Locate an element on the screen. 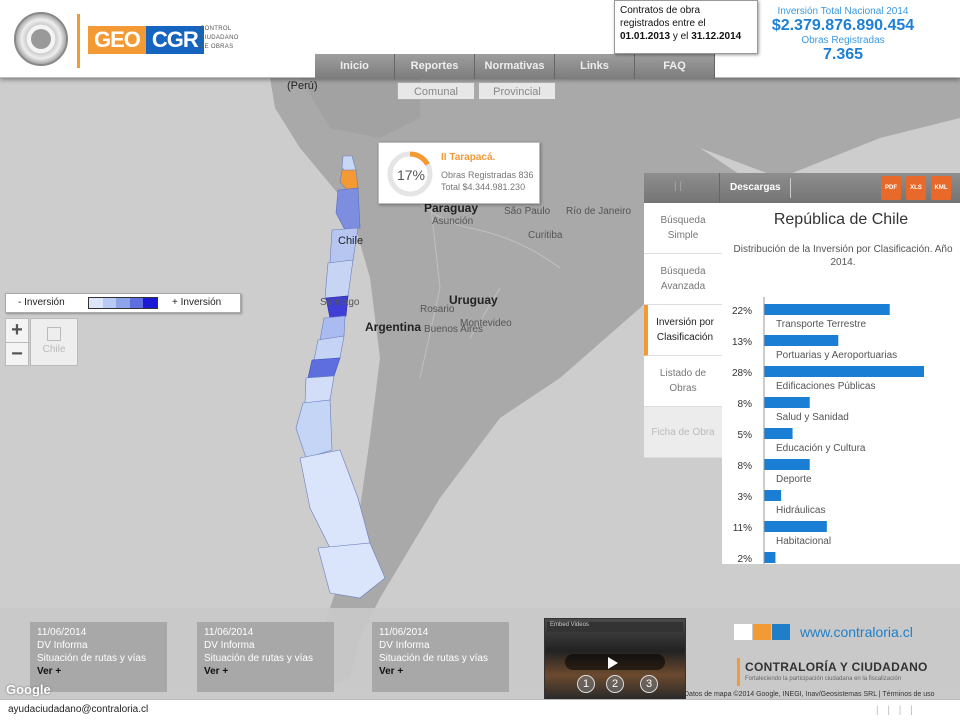 The width and height of the screenshot is (960, 720). contact-email: ayudaciudadano@contraloria.cl is located at coordinates (78, 709).